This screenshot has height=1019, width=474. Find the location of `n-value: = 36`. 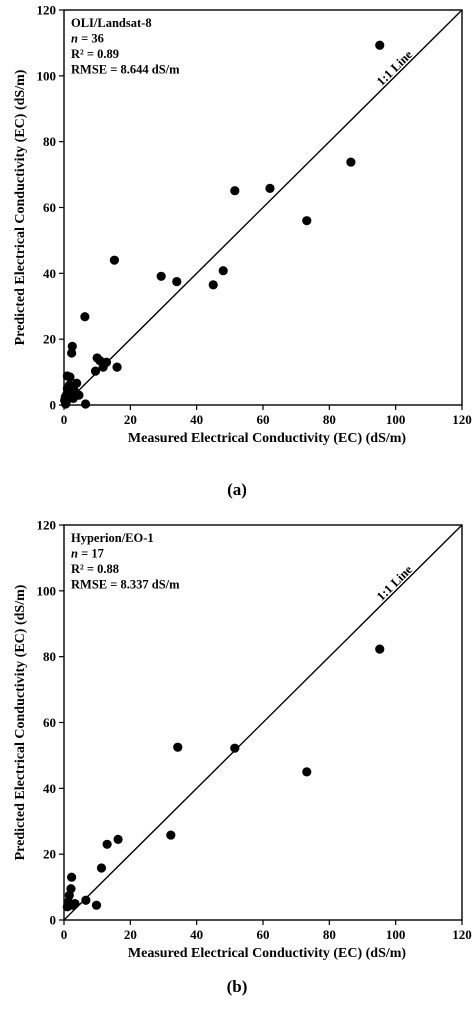

n-value: = 36 is located at coordinates (91, 39).